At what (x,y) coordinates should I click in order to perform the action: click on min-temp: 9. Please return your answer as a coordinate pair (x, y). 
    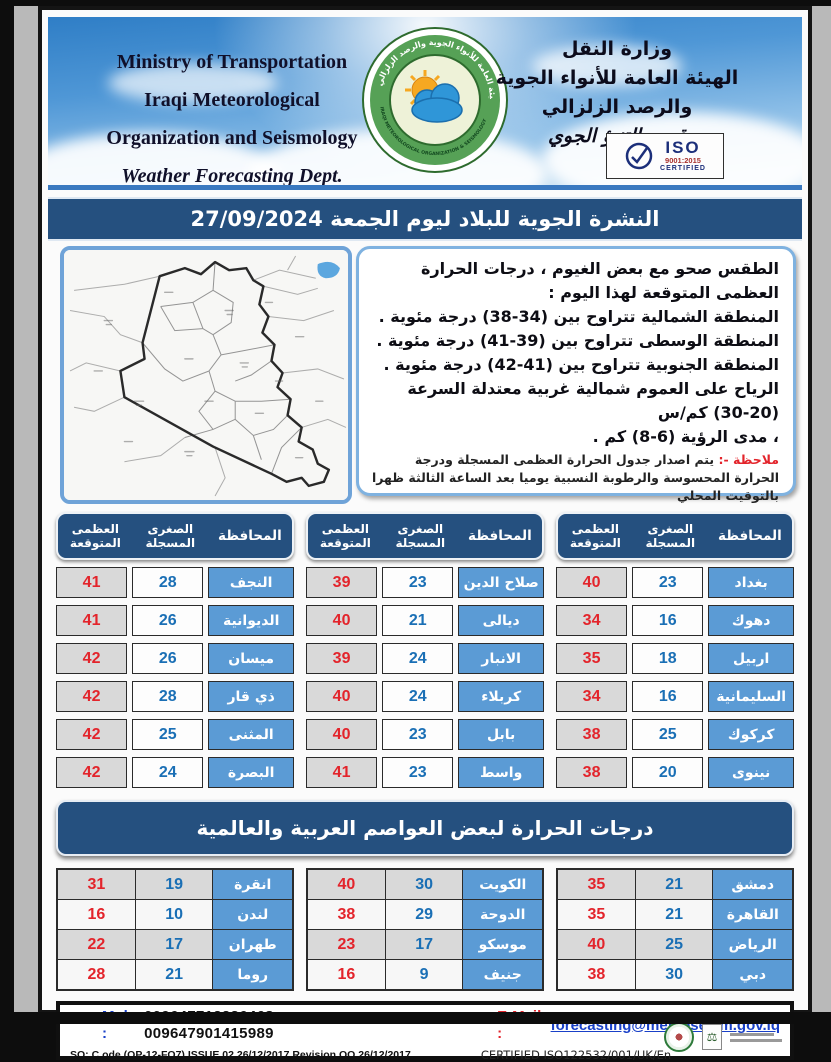
    Looking at the image, I should click on (424, 974).